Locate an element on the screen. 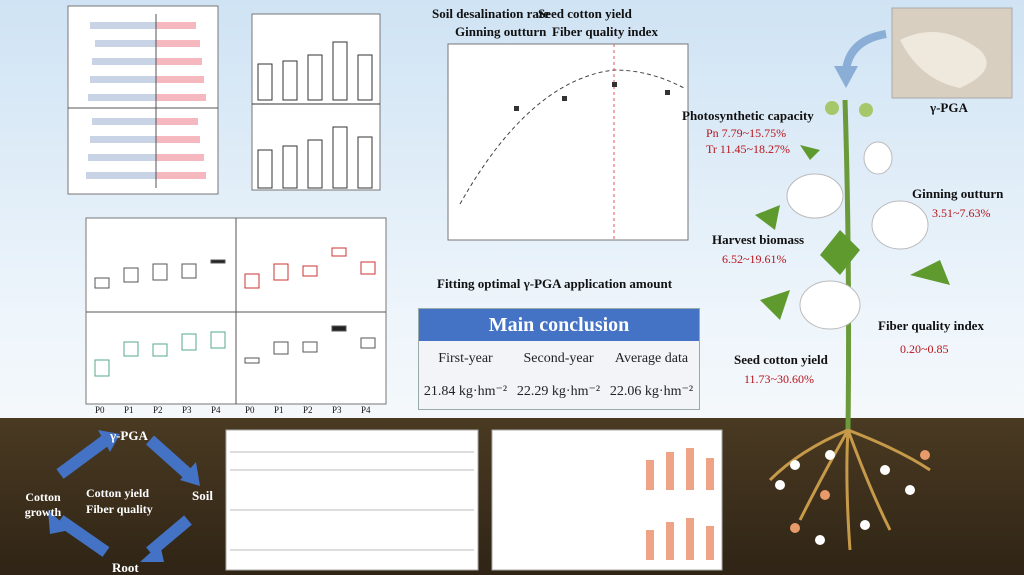 This screenshot has height=575, width=1024. cycle-node: Cotton growth is located at coordinates (43, 504).